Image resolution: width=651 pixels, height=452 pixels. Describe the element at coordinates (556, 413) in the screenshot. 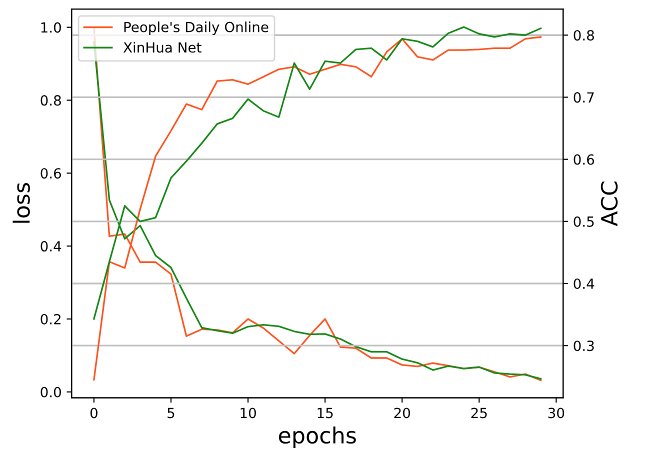

I see `x-tick-label: 30` at that location.